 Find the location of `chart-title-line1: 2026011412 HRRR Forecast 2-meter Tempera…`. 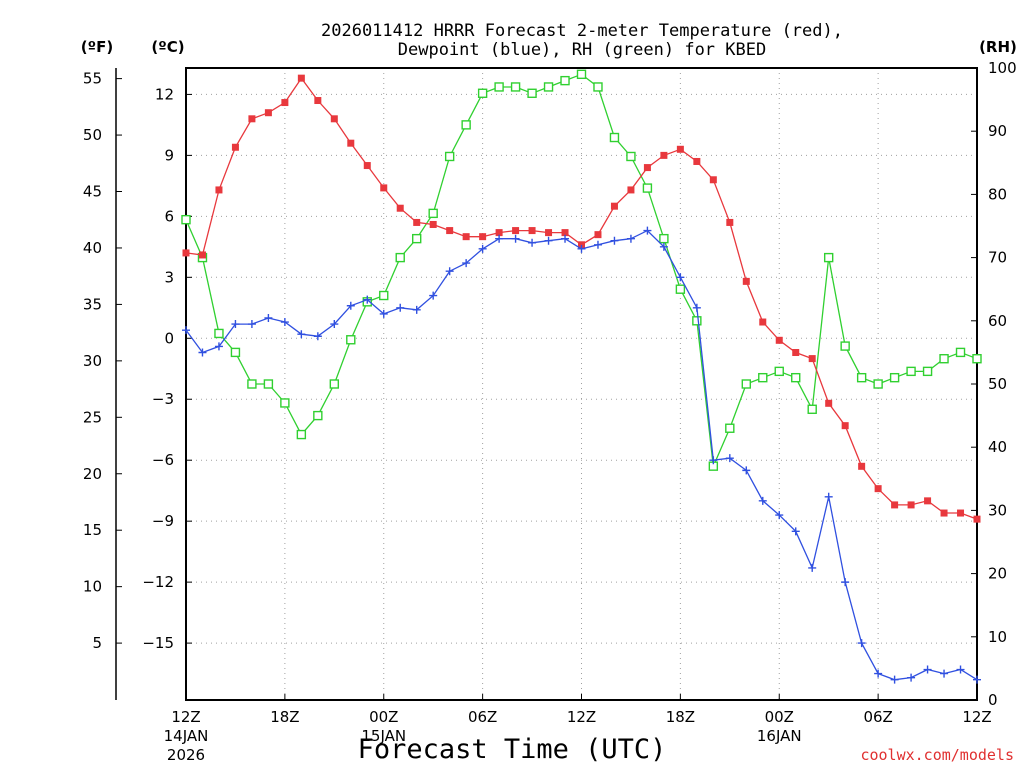

chart-title-line1: 2026011412 HRRR Forecast 2-meter Tempera… is located at coordinates (582, 31).